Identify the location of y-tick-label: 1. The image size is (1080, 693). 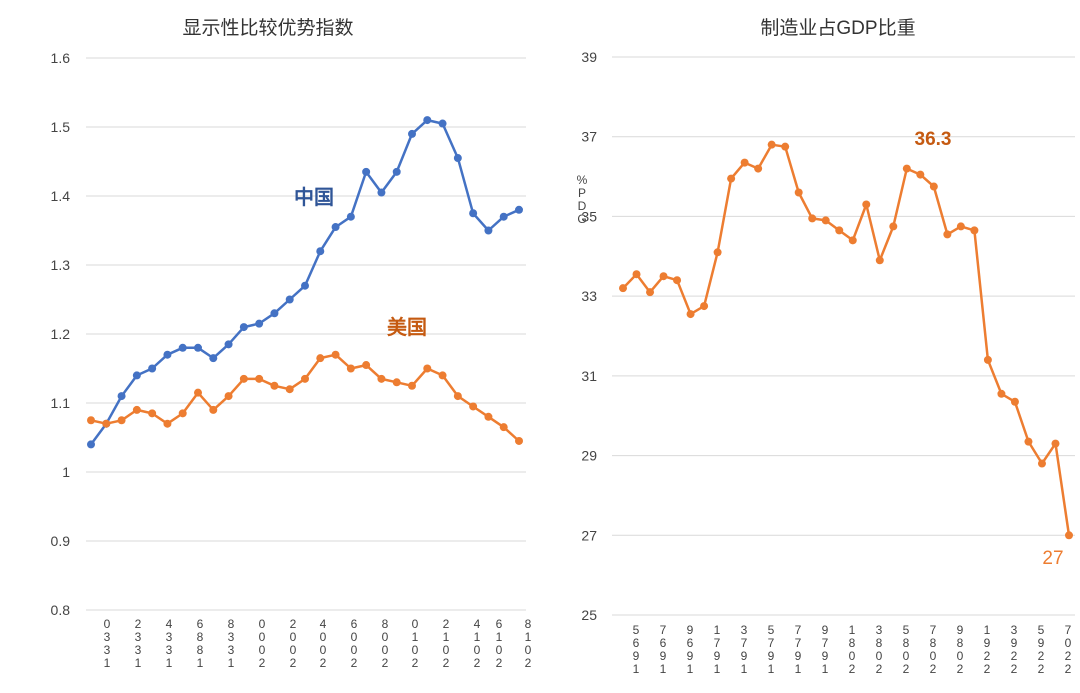
(66, 472).